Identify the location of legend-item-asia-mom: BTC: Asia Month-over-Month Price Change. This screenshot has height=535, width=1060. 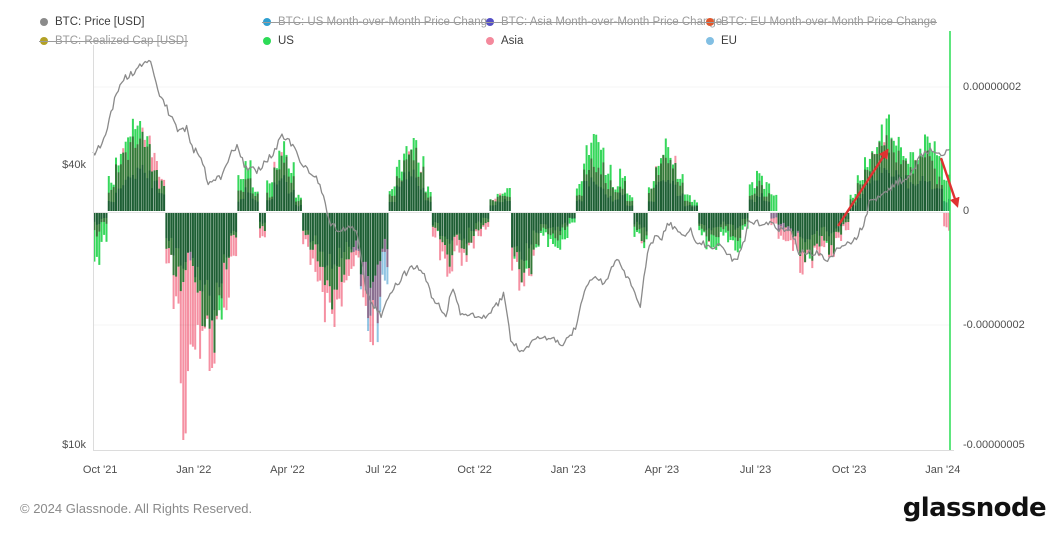
(604, 22).